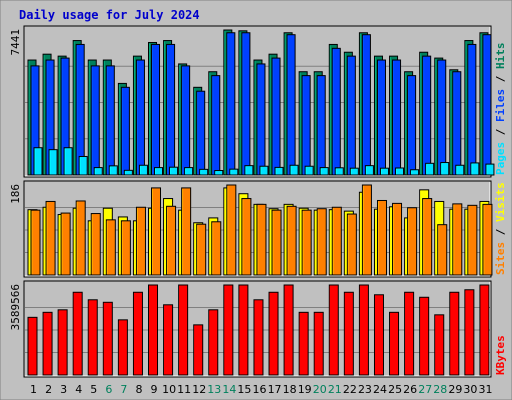 This screenshot has height=400, width=512. I want to click on day-label-4: 4, so click(78, 389).